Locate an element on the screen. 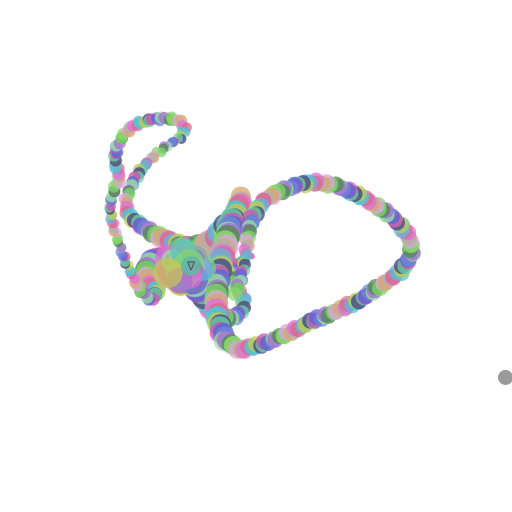  center-glyph-icon: ∇ is located at coordinates (191, 266).